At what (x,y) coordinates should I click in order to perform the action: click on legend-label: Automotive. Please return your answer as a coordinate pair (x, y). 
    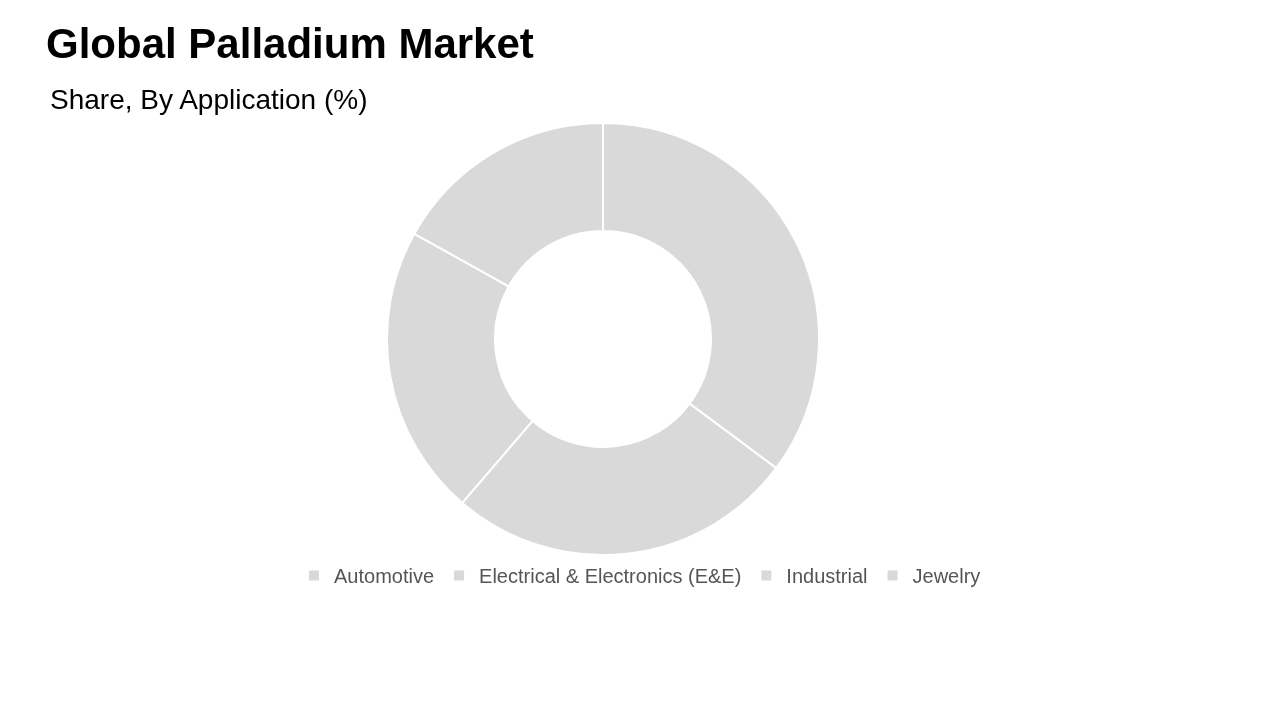
    Looking at the image, I should click on (384, 576).